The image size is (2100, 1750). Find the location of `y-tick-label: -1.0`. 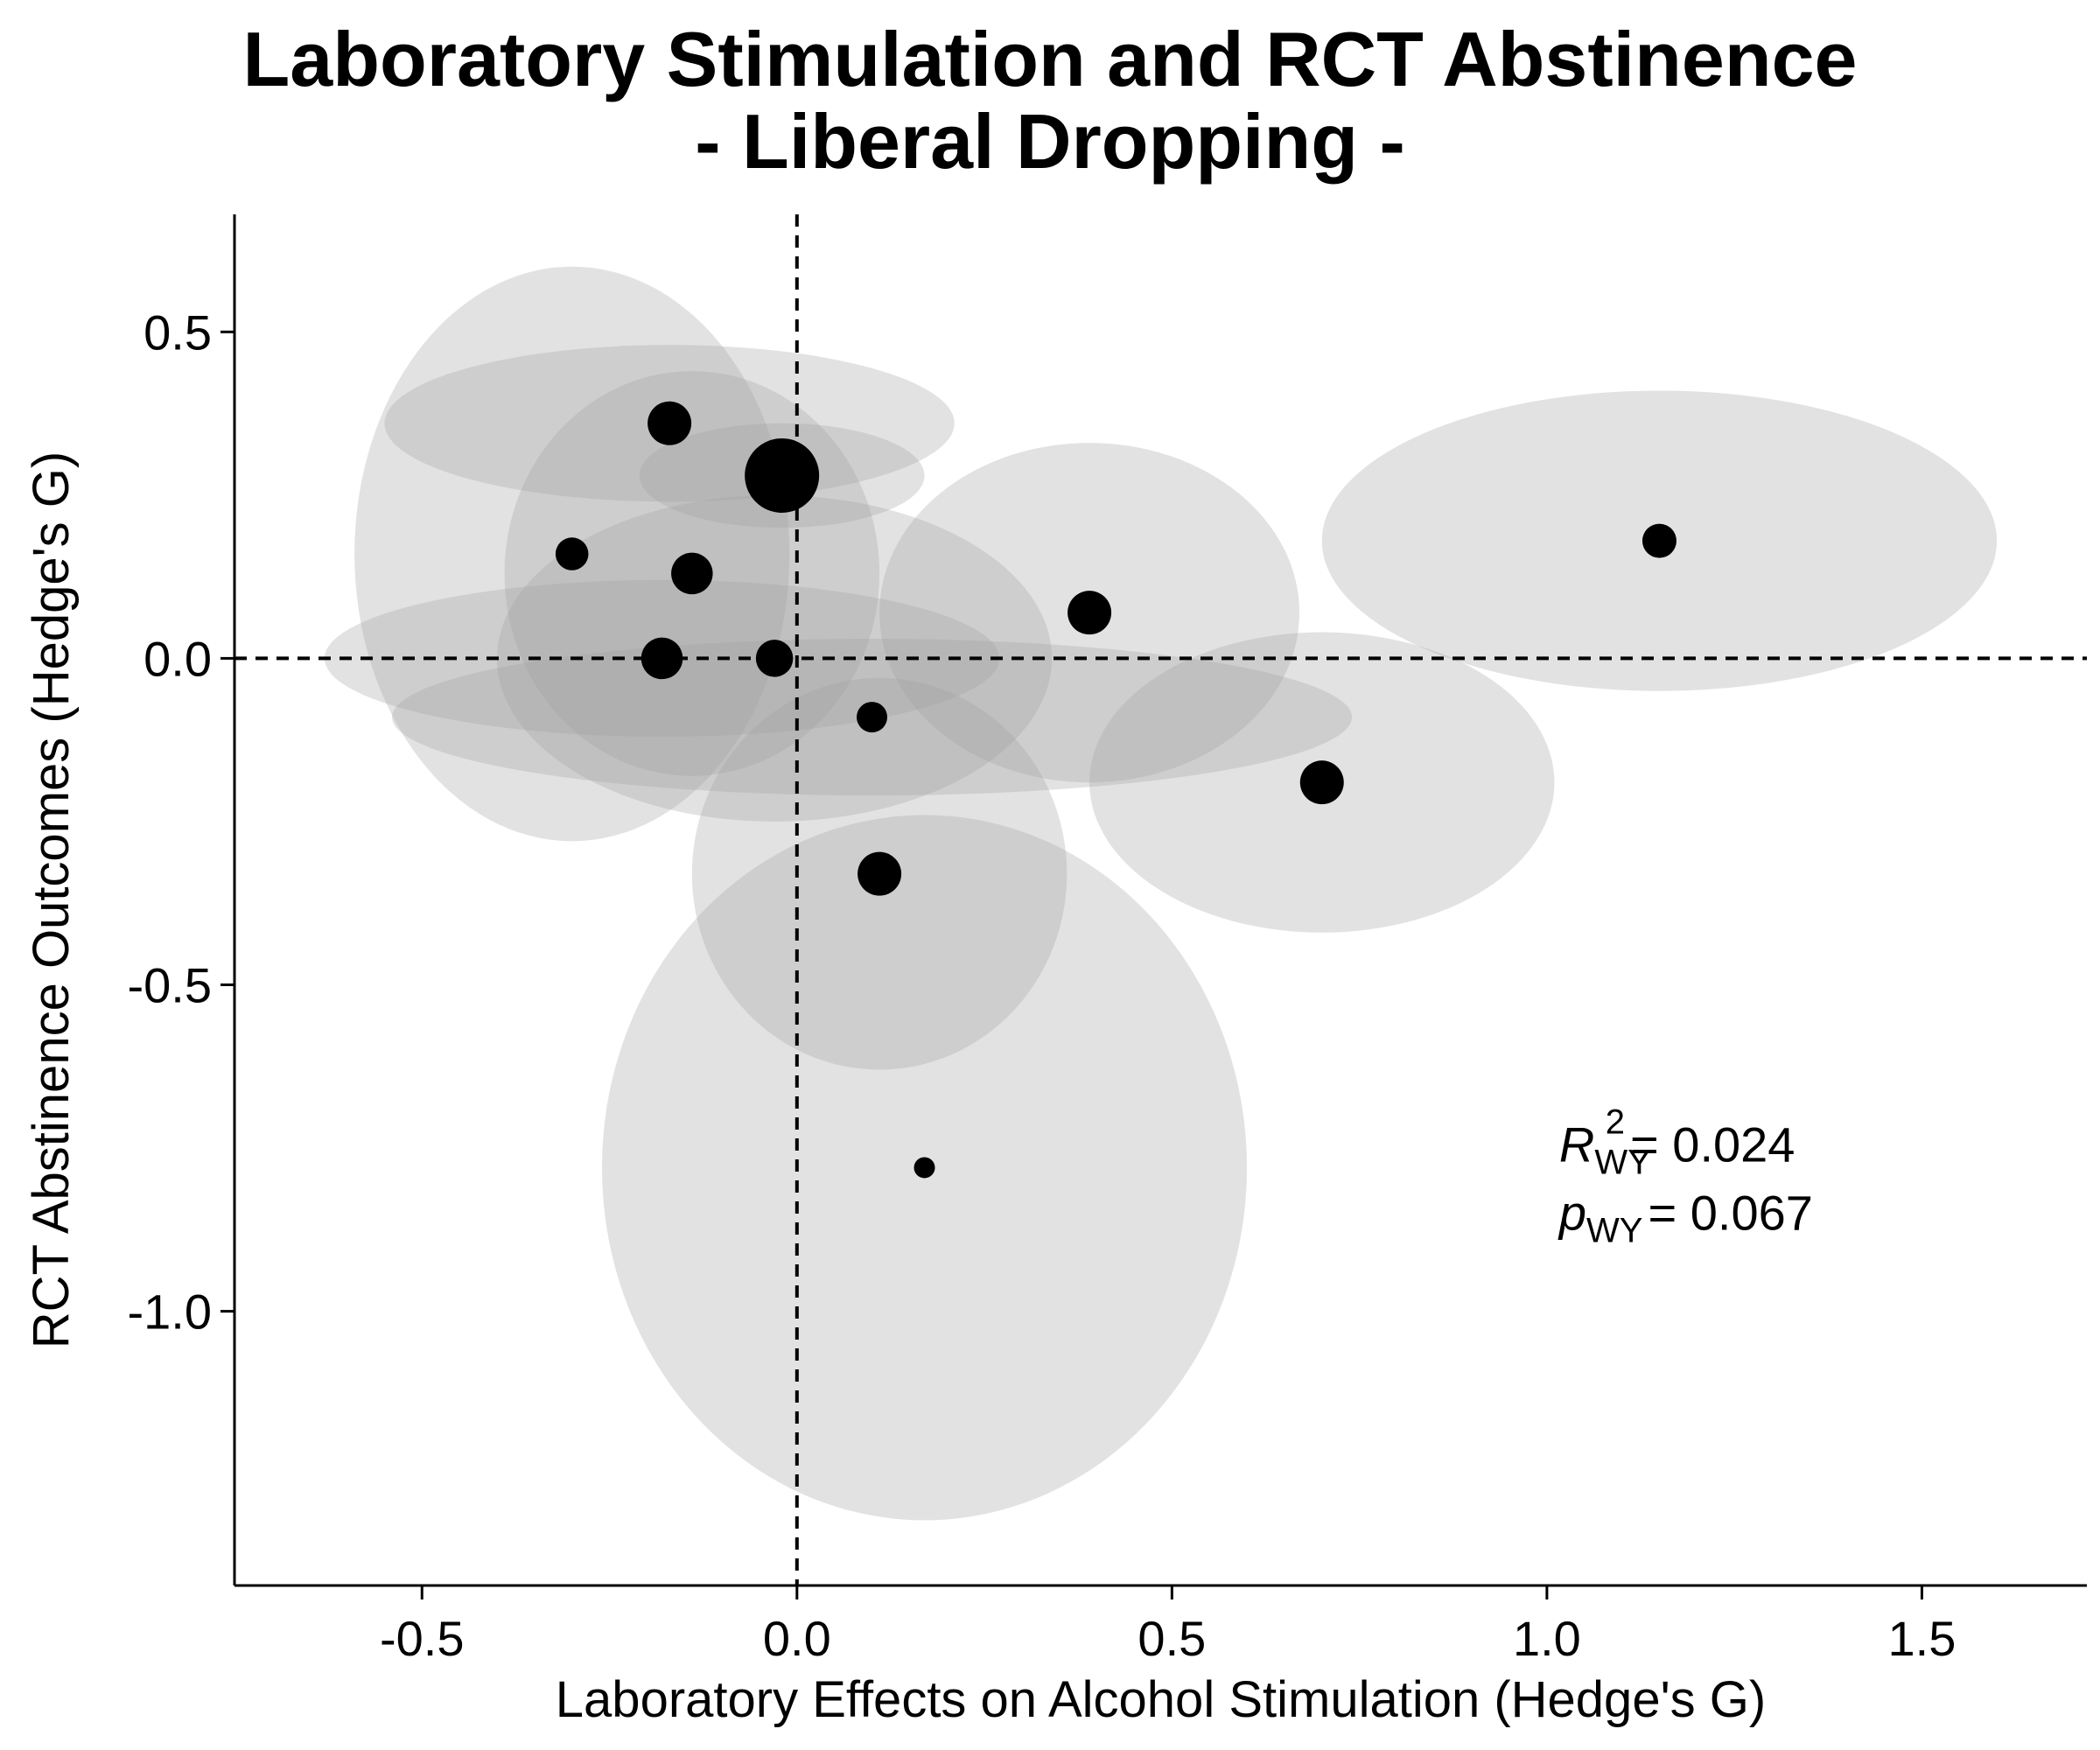

y-tick-label: -1.0 is located at coordinates (170, 1312).